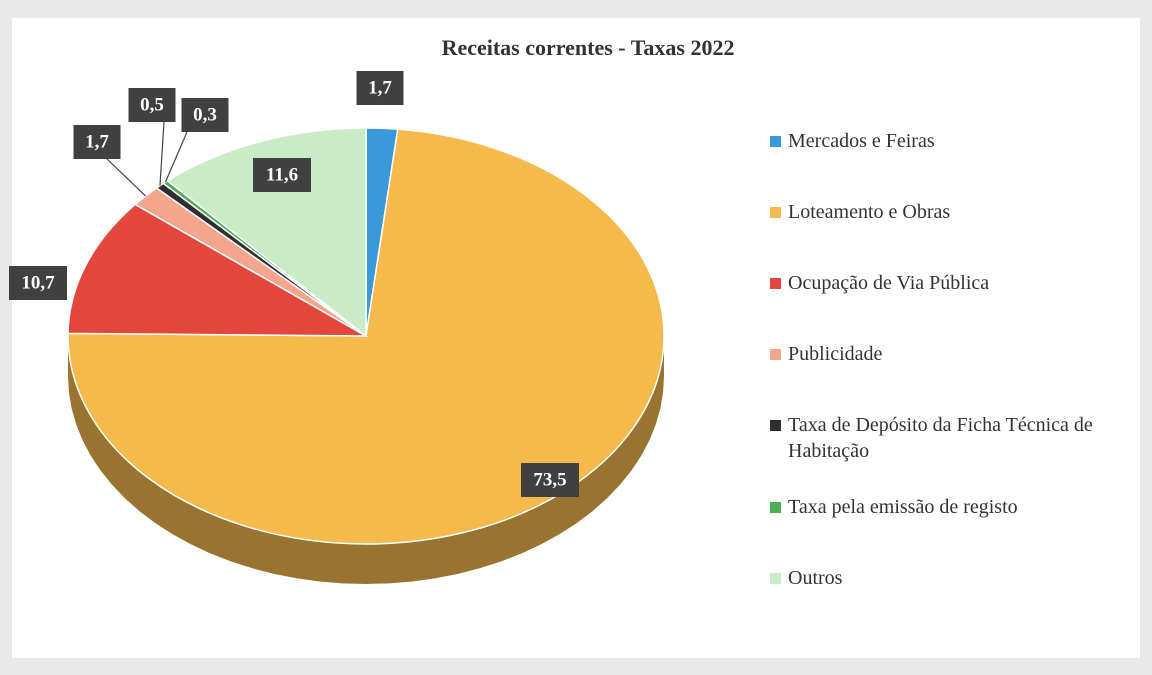 This screenshot has height=675, width=1152. I want to click on legend-label: Taxa pela emissão de registo, so click(903, 507).